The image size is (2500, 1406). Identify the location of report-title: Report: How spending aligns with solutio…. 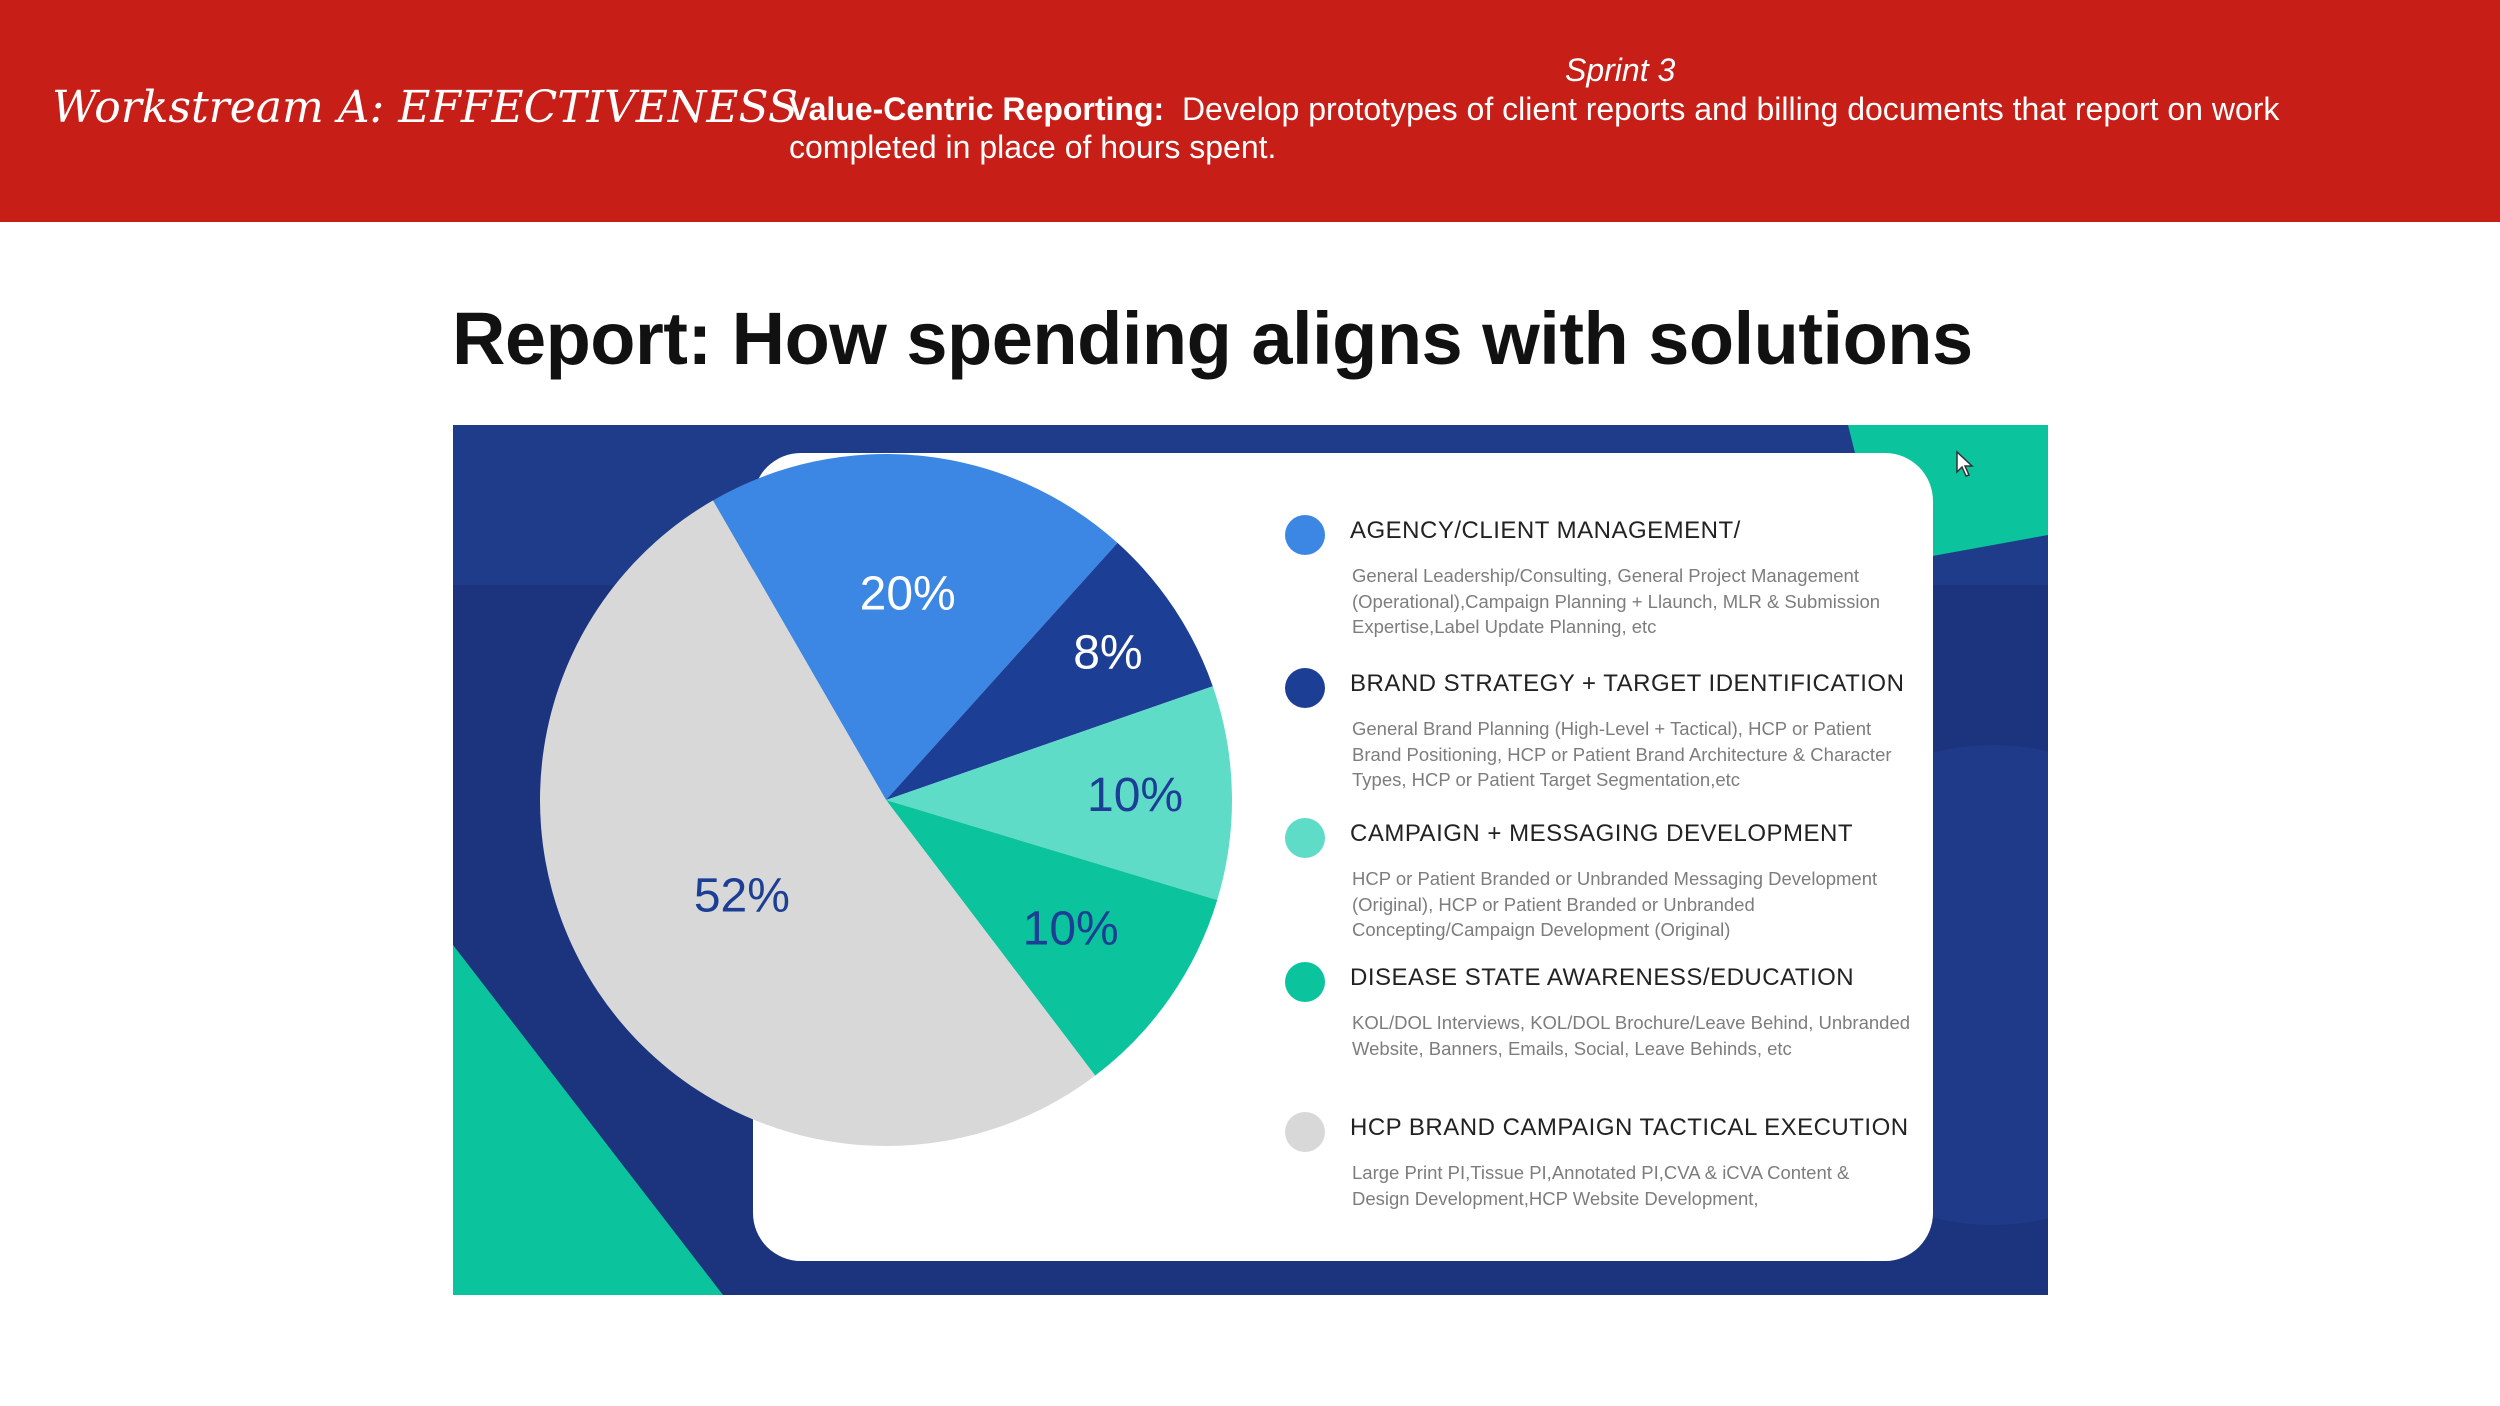
(1212, 338).